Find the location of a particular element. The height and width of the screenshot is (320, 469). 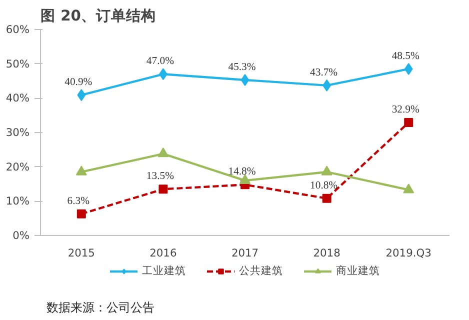

y-tick-label: 40% is located at coordinates (18, 98).